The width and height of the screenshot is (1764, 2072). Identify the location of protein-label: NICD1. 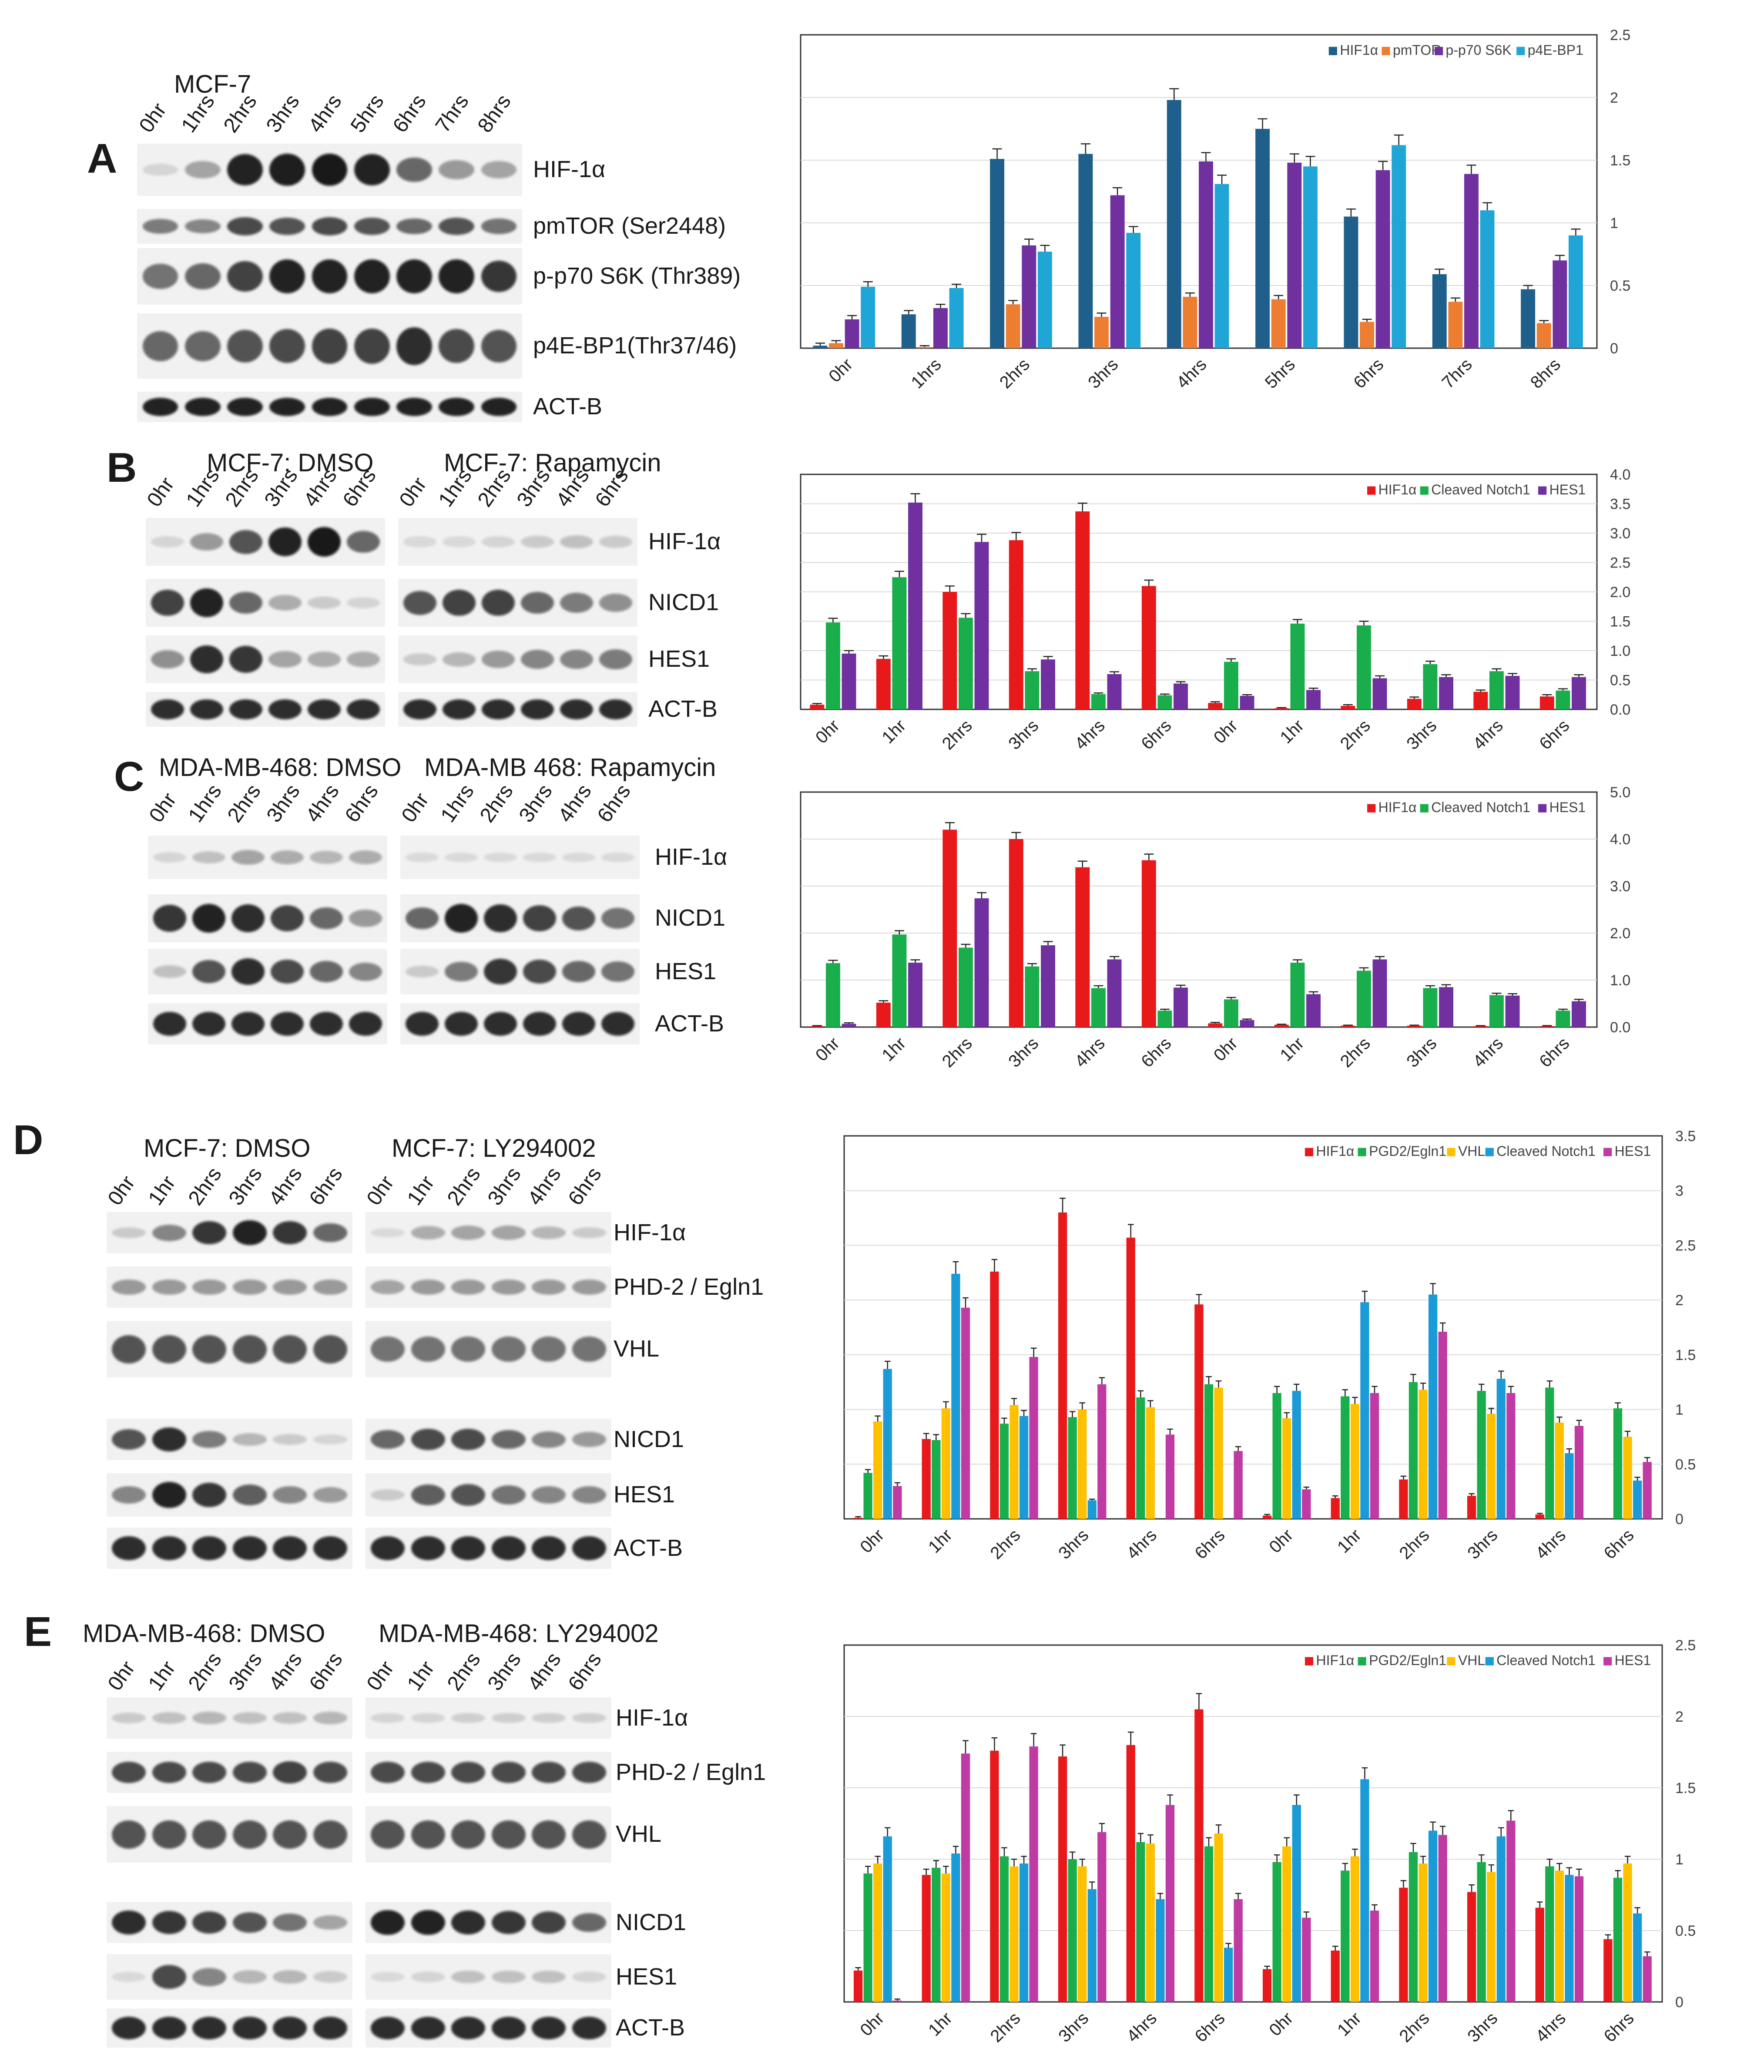
(649, 1439).